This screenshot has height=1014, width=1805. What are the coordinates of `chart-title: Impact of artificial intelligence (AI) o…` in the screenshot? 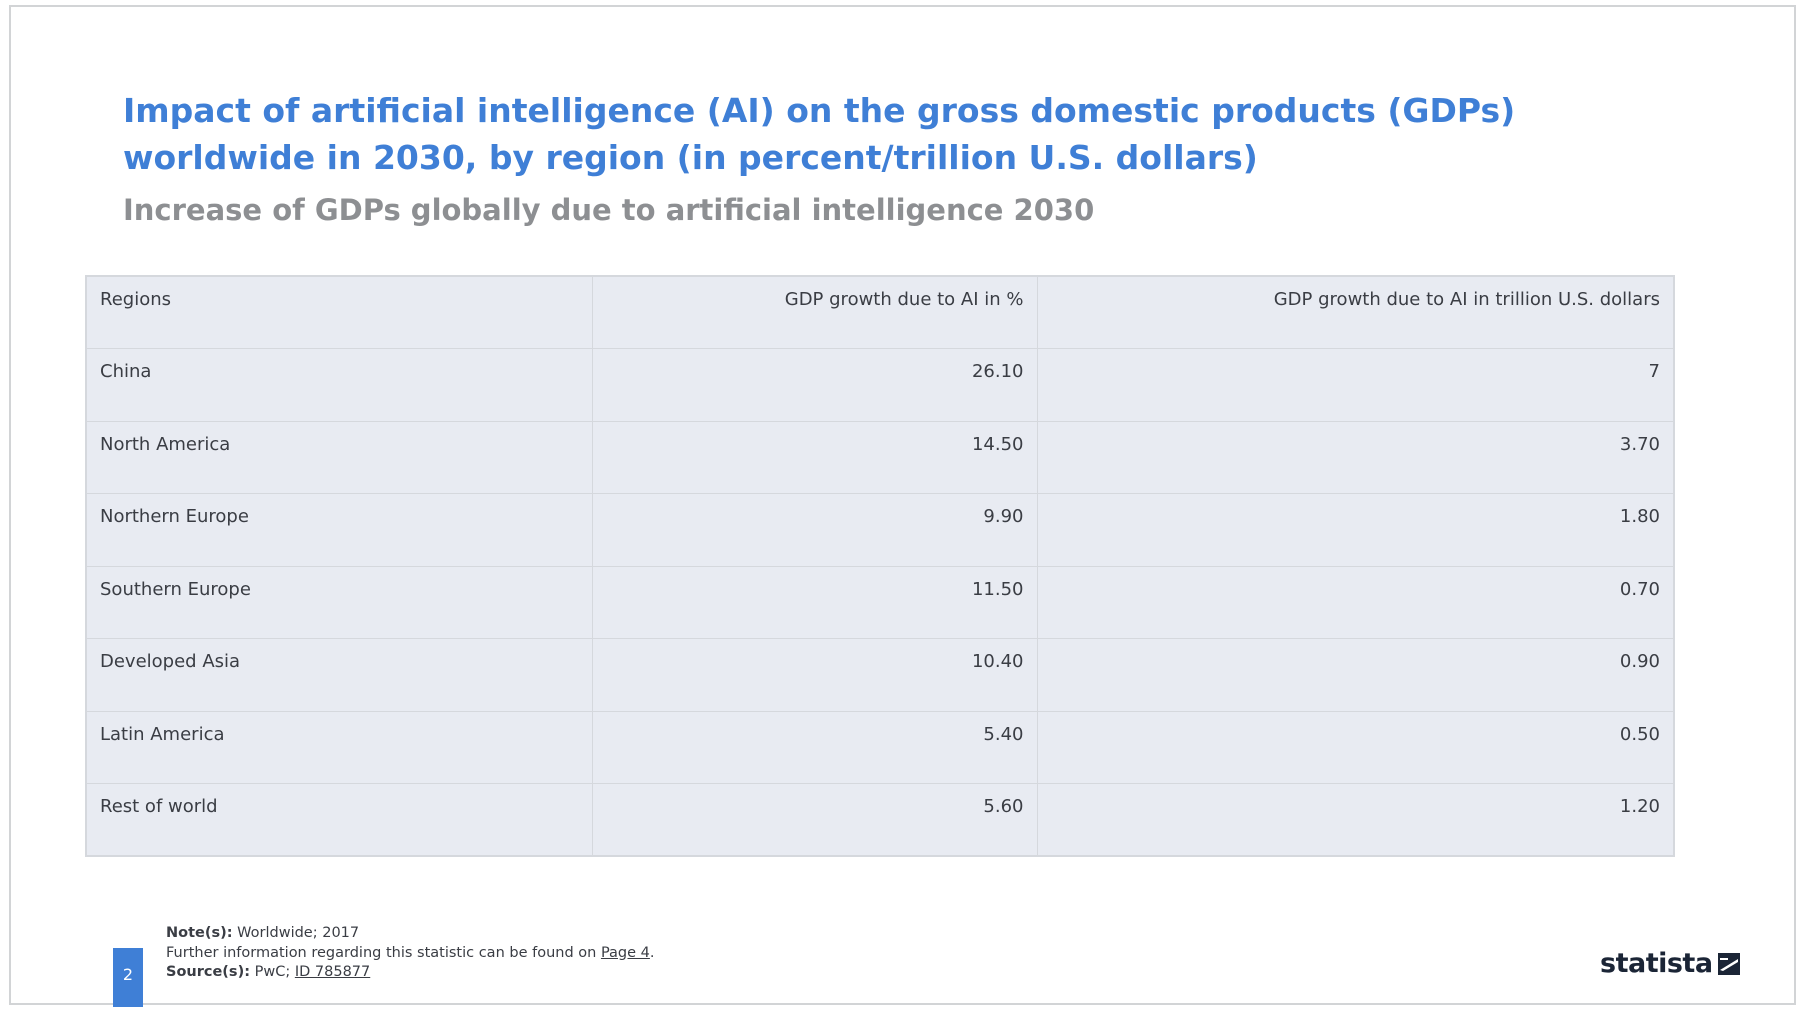 It's located at (819, 134).